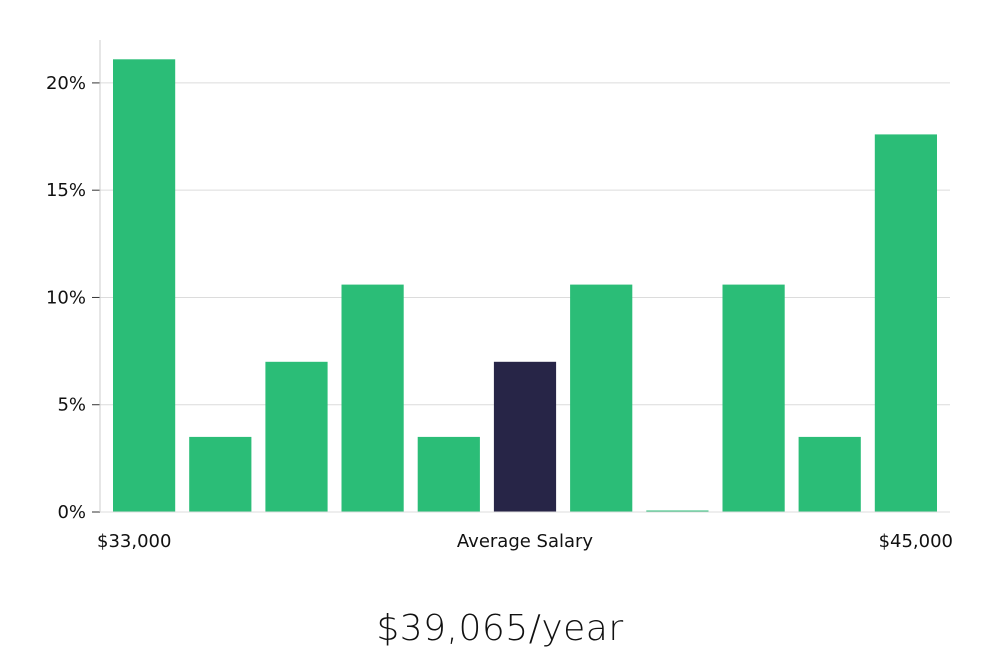  I want to click on average-salary-label: Average Salary, so click(525, 541).